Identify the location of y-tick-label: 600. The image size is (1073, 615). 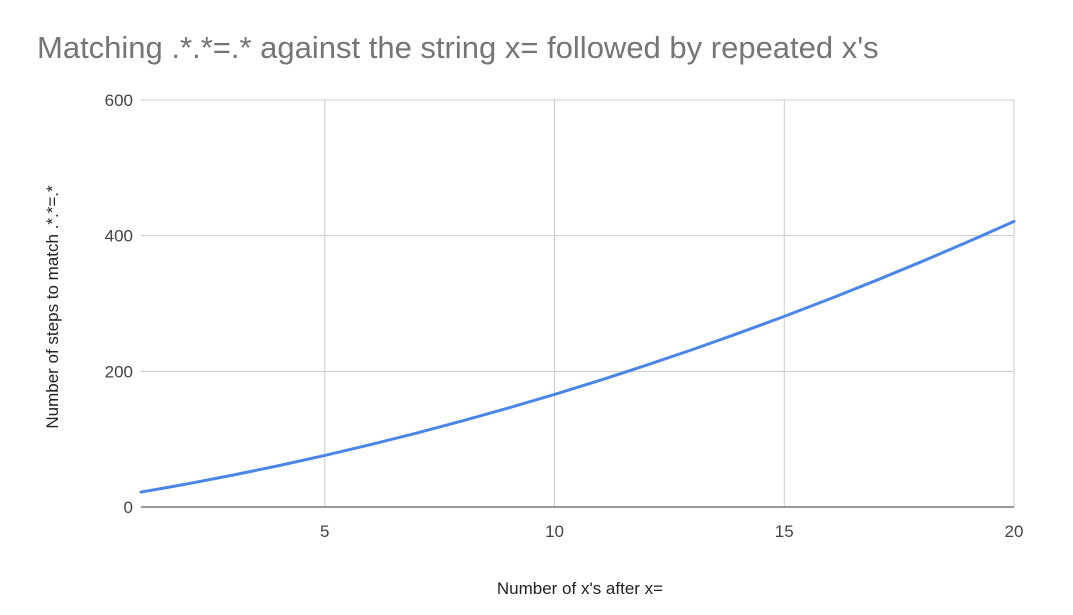
(119, 100).